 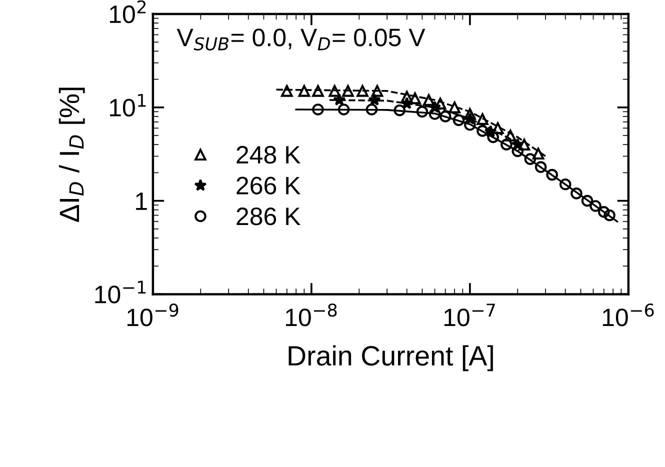 What do you see at coordinates (469, 315) in the screenshot?
I see `x-tick-label: 10$^{−7}$` at bounding box center [469, 315].